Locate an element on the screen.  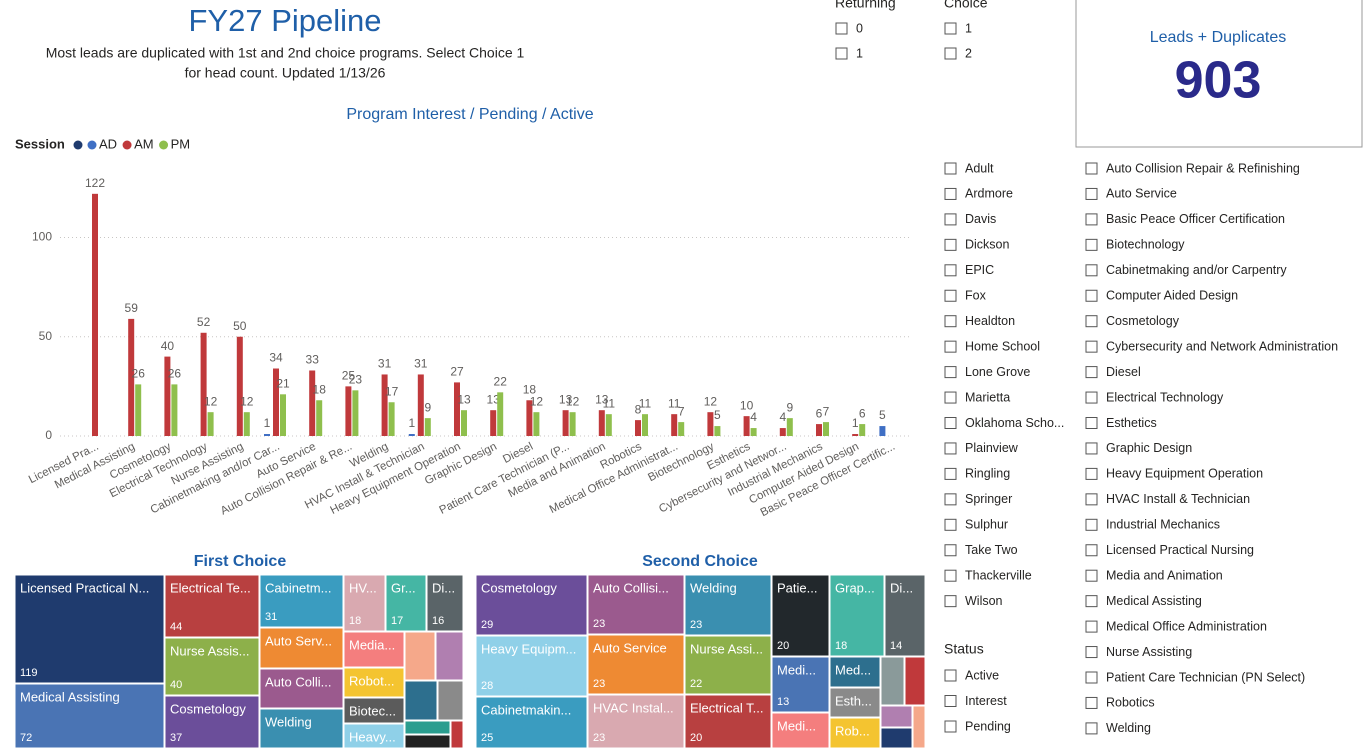
slicer-option: Thackerville is located at coordinates (998, 575).